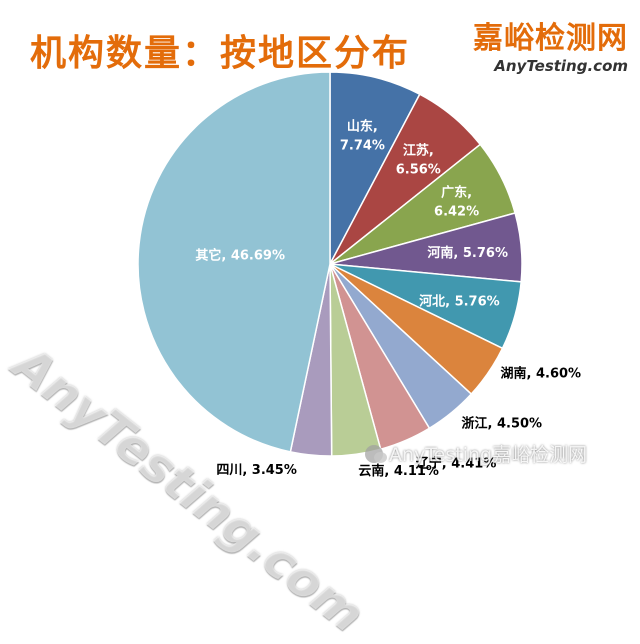 Image resolution: width=640 pixels, height=644 pixels. I want to click on slice-label-8: 辽宁, 4.41%, so click(456, 463).